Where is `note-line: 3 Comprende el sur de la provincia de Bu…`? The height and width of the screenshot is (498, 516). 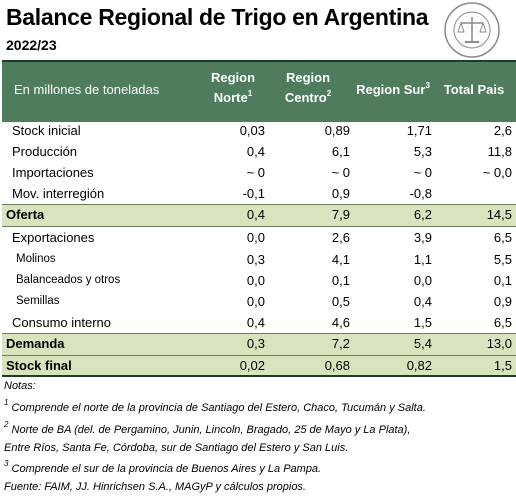
note-line: 3 Comprende el sur de la provincia de Bu… is located at coordinates (163, 468).